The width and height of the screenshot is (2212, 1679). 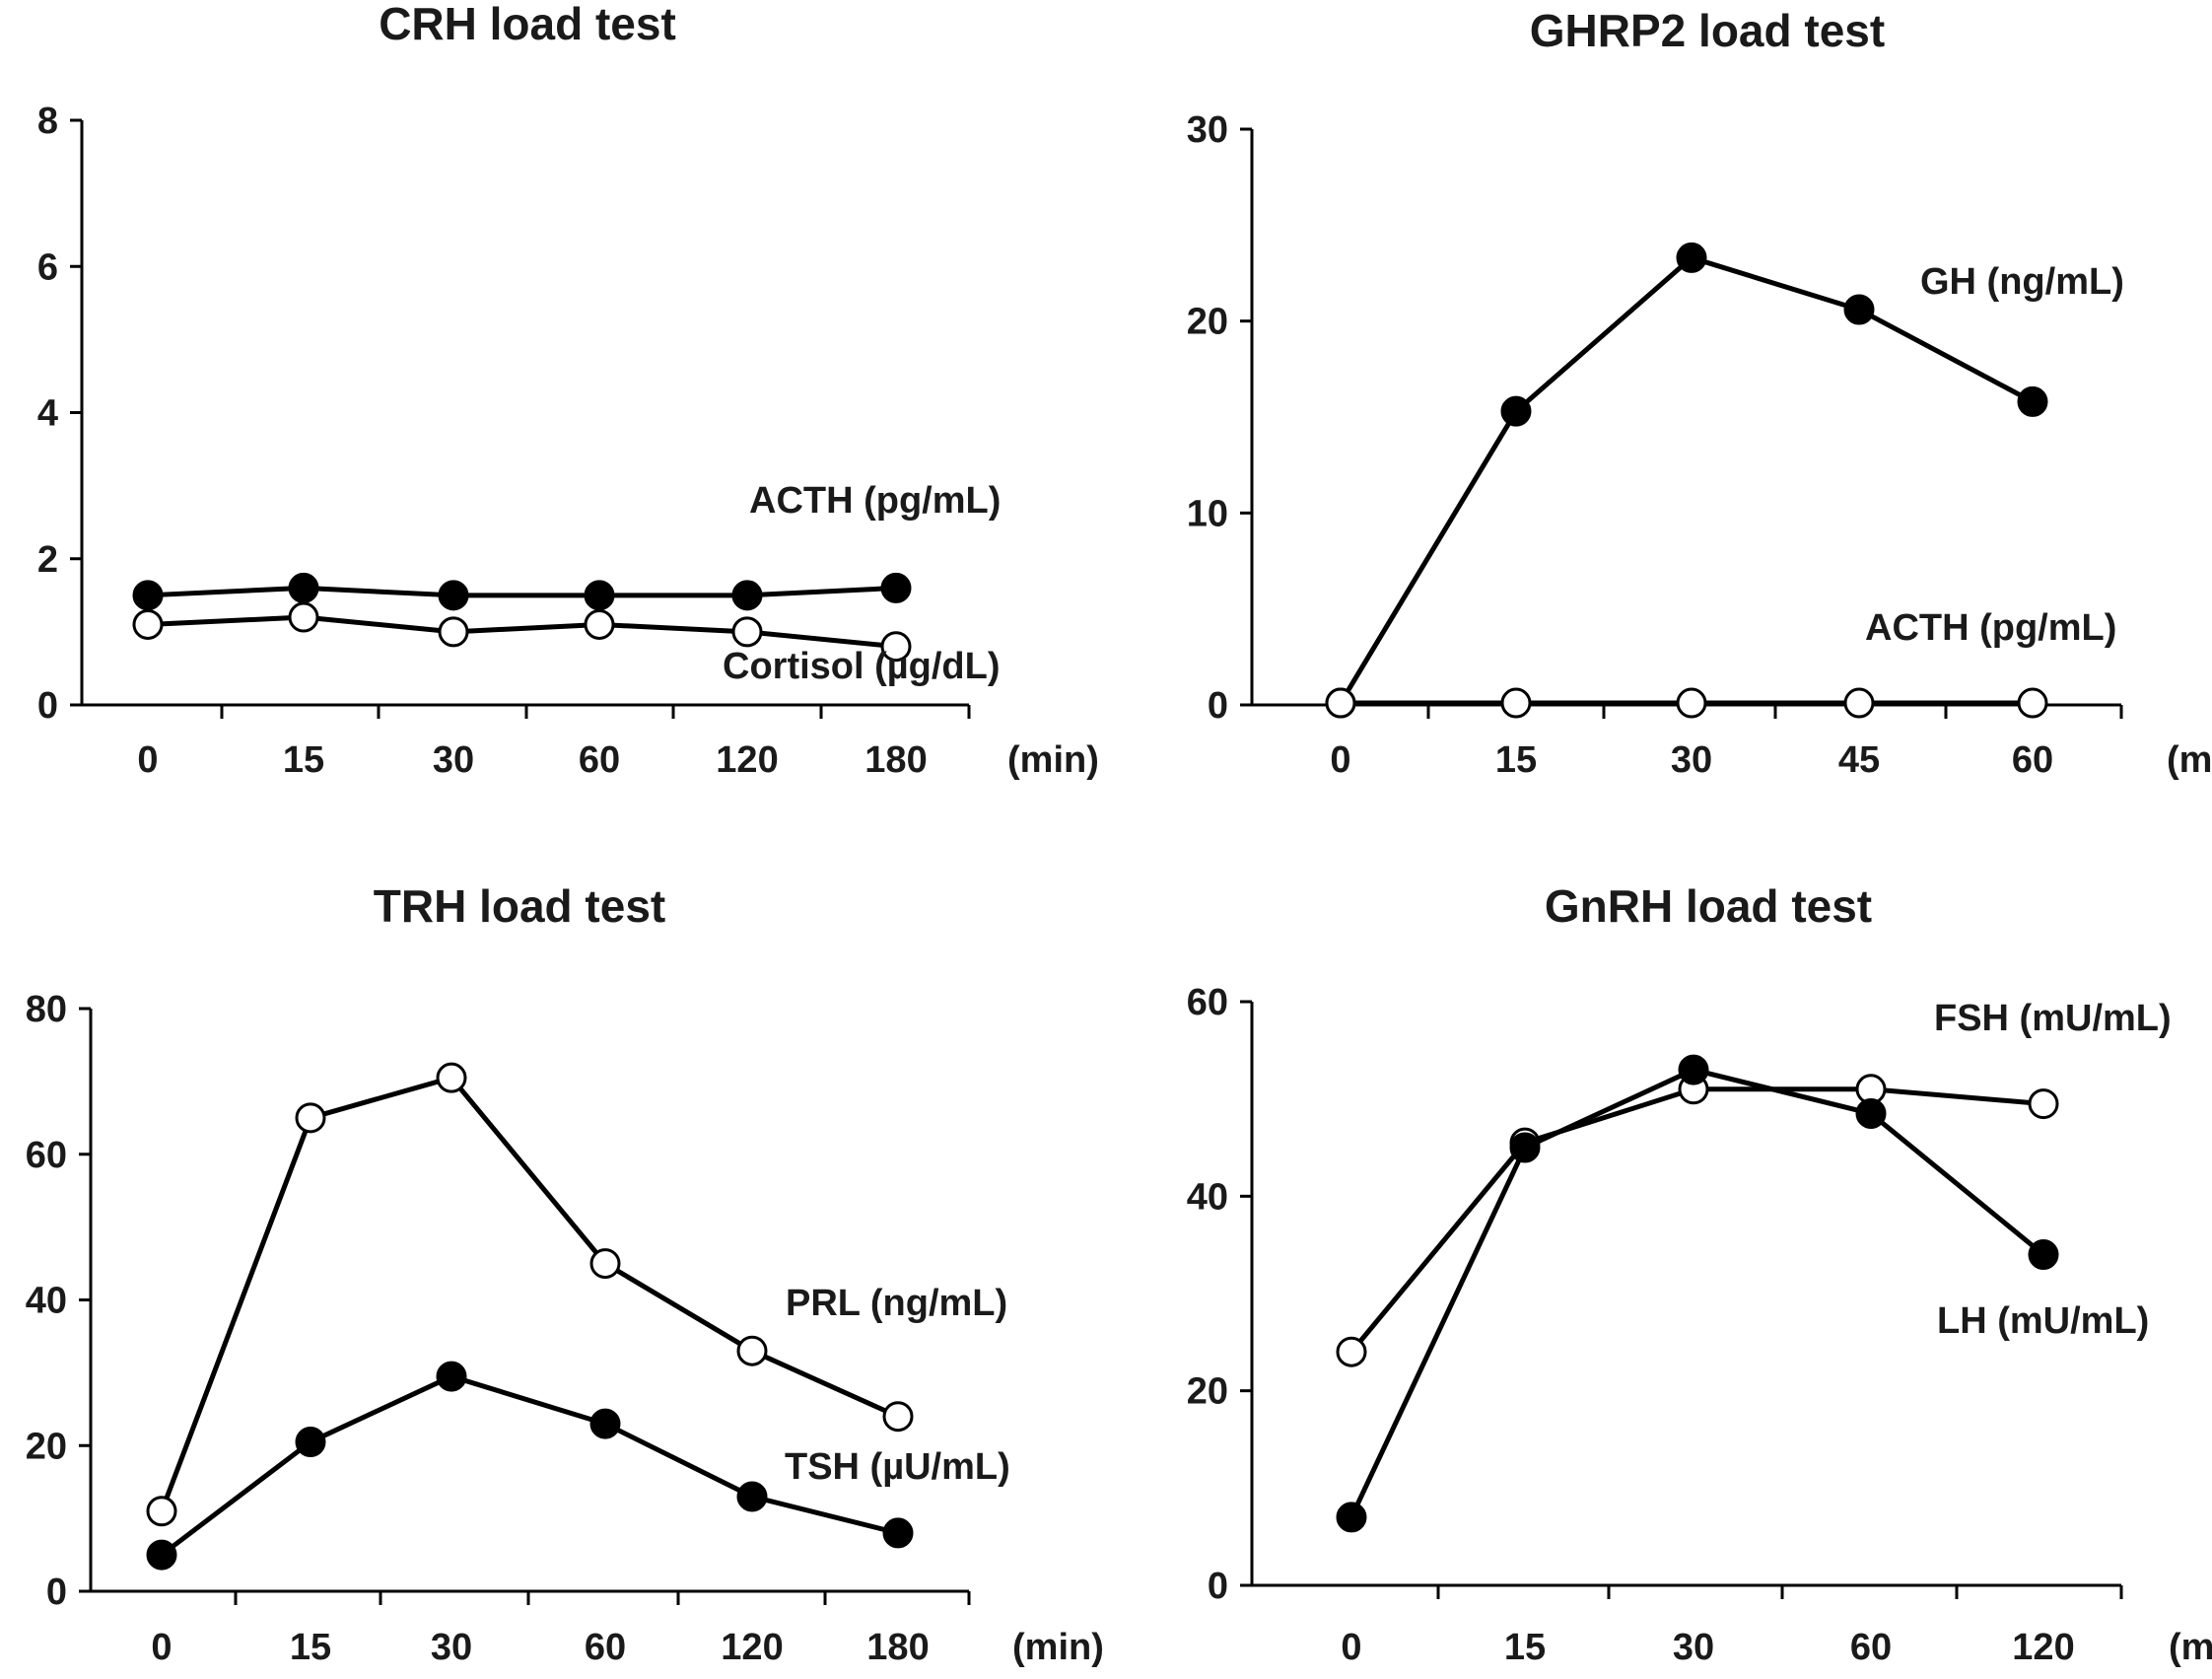 What do you see at coordinates (528, 24) in the screenshot?
I see `chart-title: CRH load test` at bounding box center [528, 24].